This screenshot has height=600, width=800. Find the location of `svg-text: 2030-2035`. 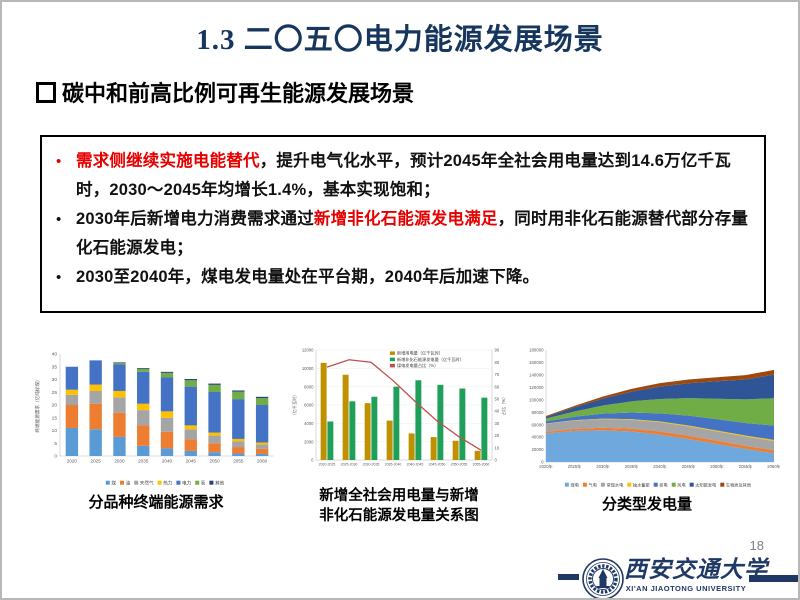

svg-text: 2030-2035 is located at coordinates (371, 465).